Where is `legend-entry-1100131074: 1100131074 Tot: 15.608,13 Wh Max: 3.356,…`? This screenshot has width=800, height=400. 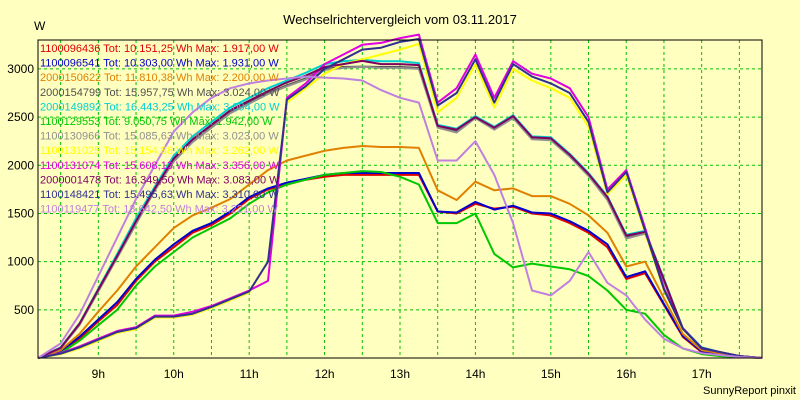
legend-entry-1100131074: 1100131074 Tot: 15.608,13 Wh Max: 3.356,… is located at coordinates (159, 166).